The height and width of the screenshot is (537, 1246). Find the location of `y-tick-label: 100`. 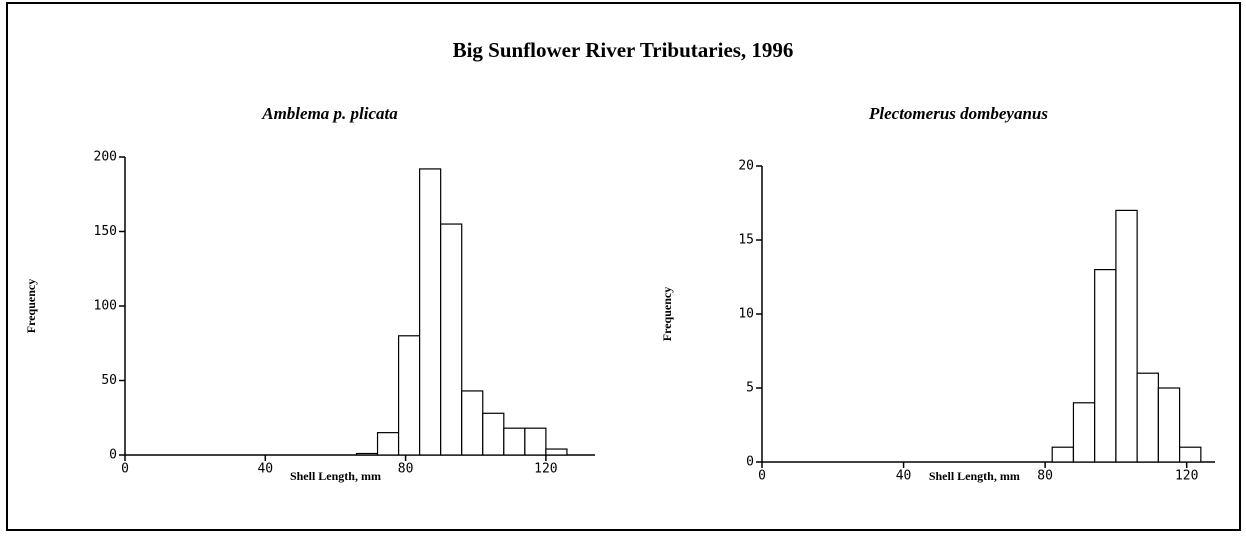

y-tick-label: 100 is located at coordinates (105, 306).